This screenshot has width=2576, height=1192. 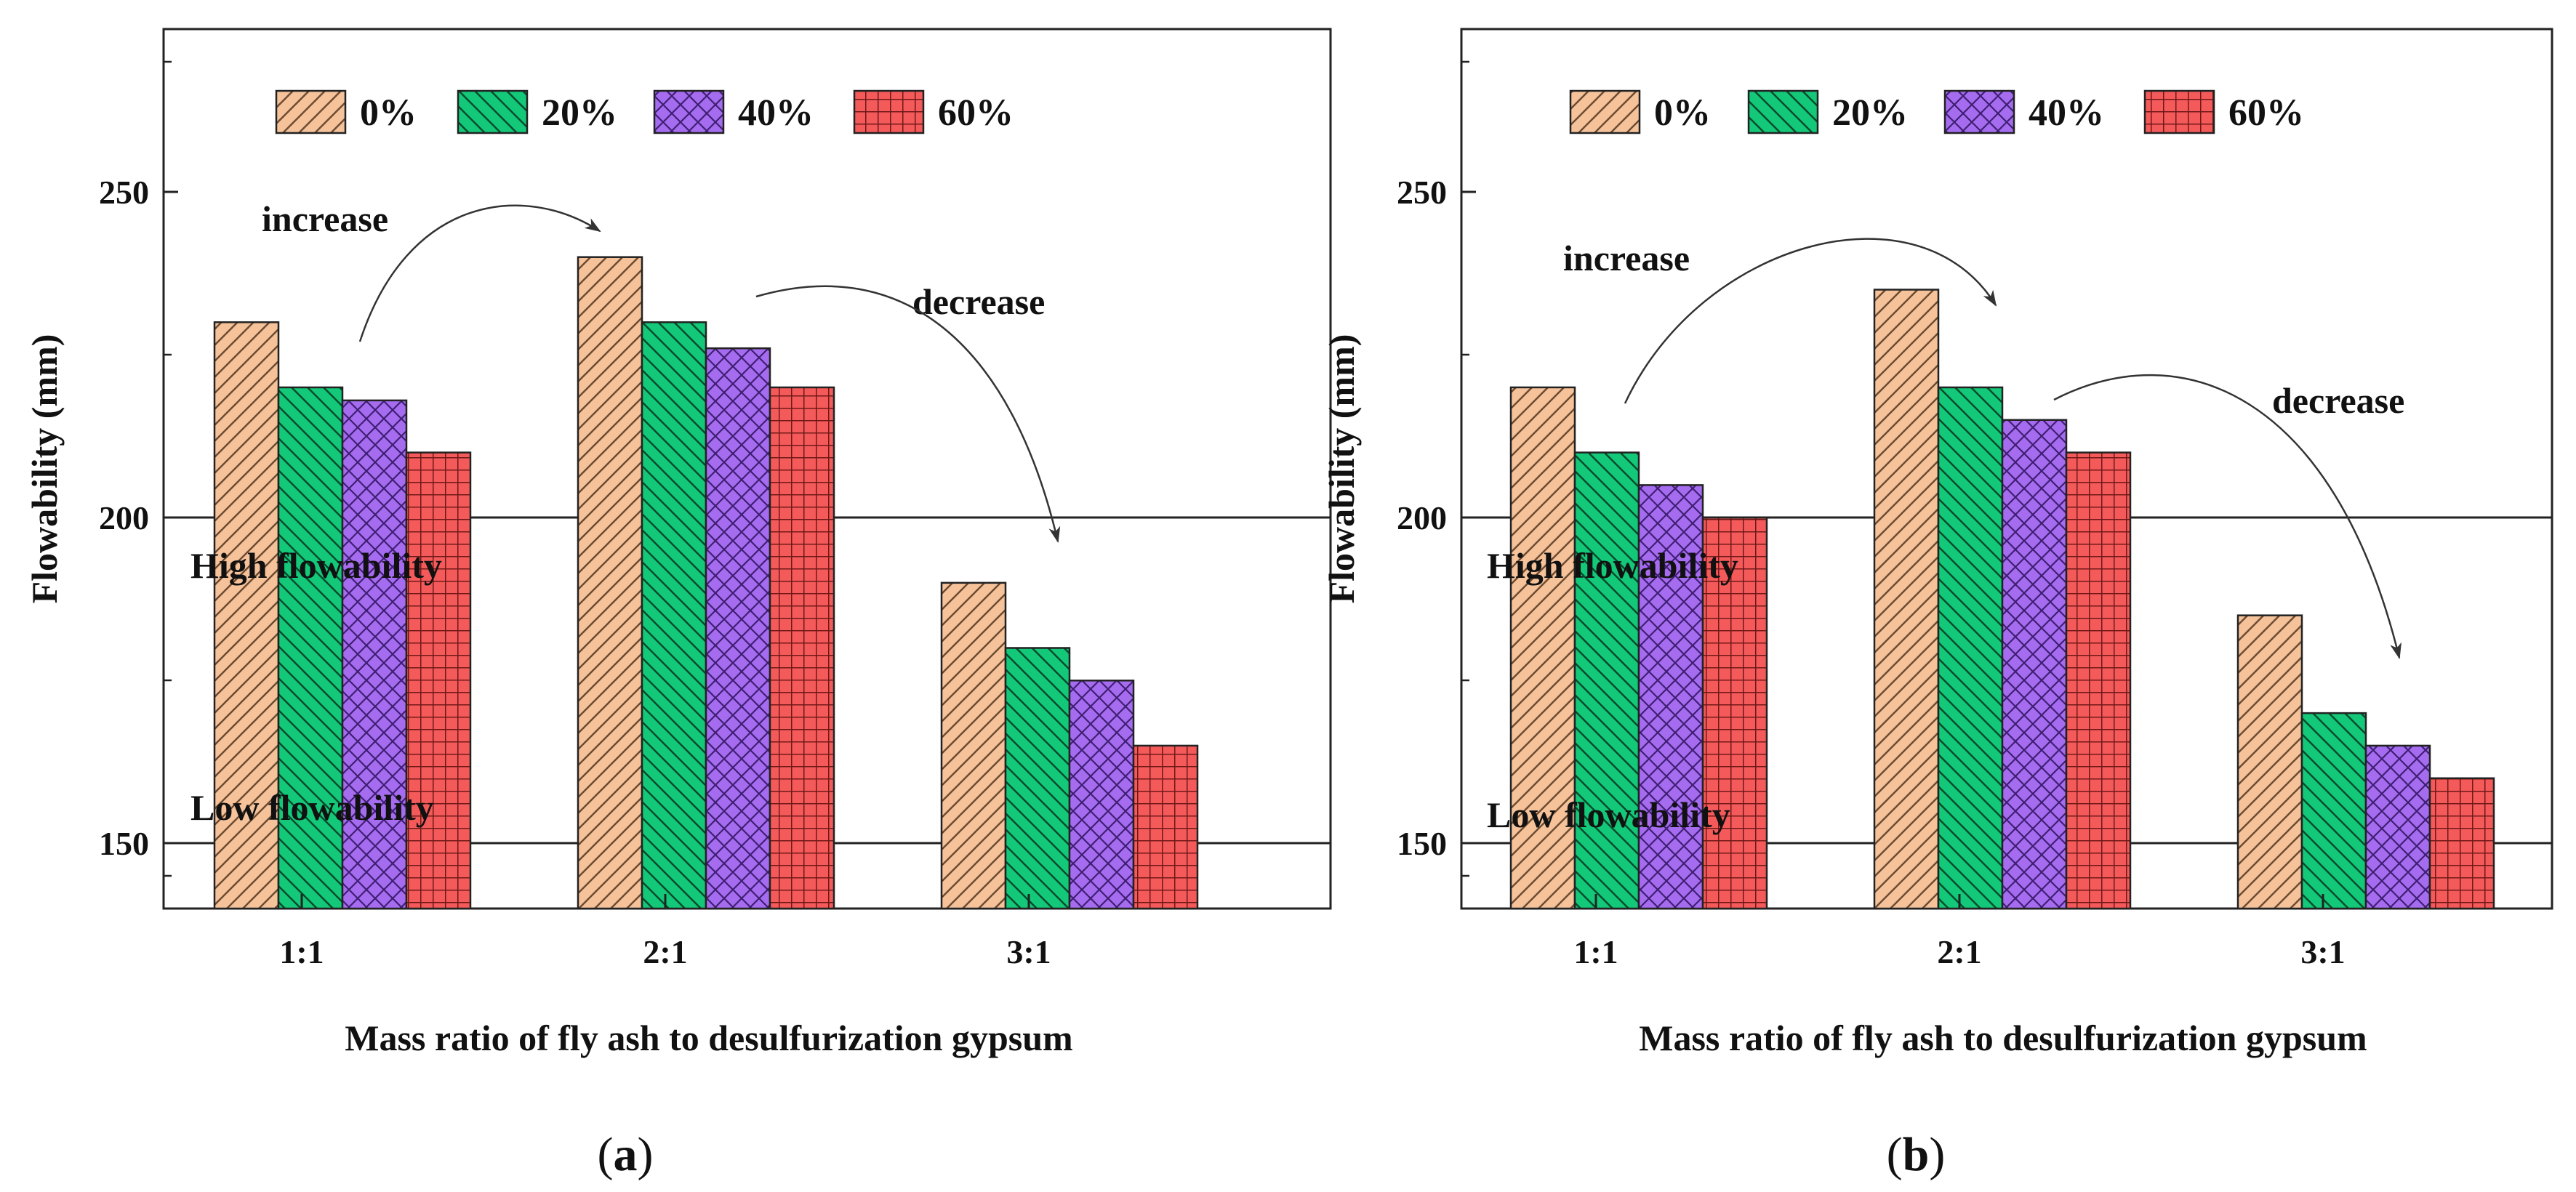 I want to click on panel-label: (b), so click(x=1917, y=1154).